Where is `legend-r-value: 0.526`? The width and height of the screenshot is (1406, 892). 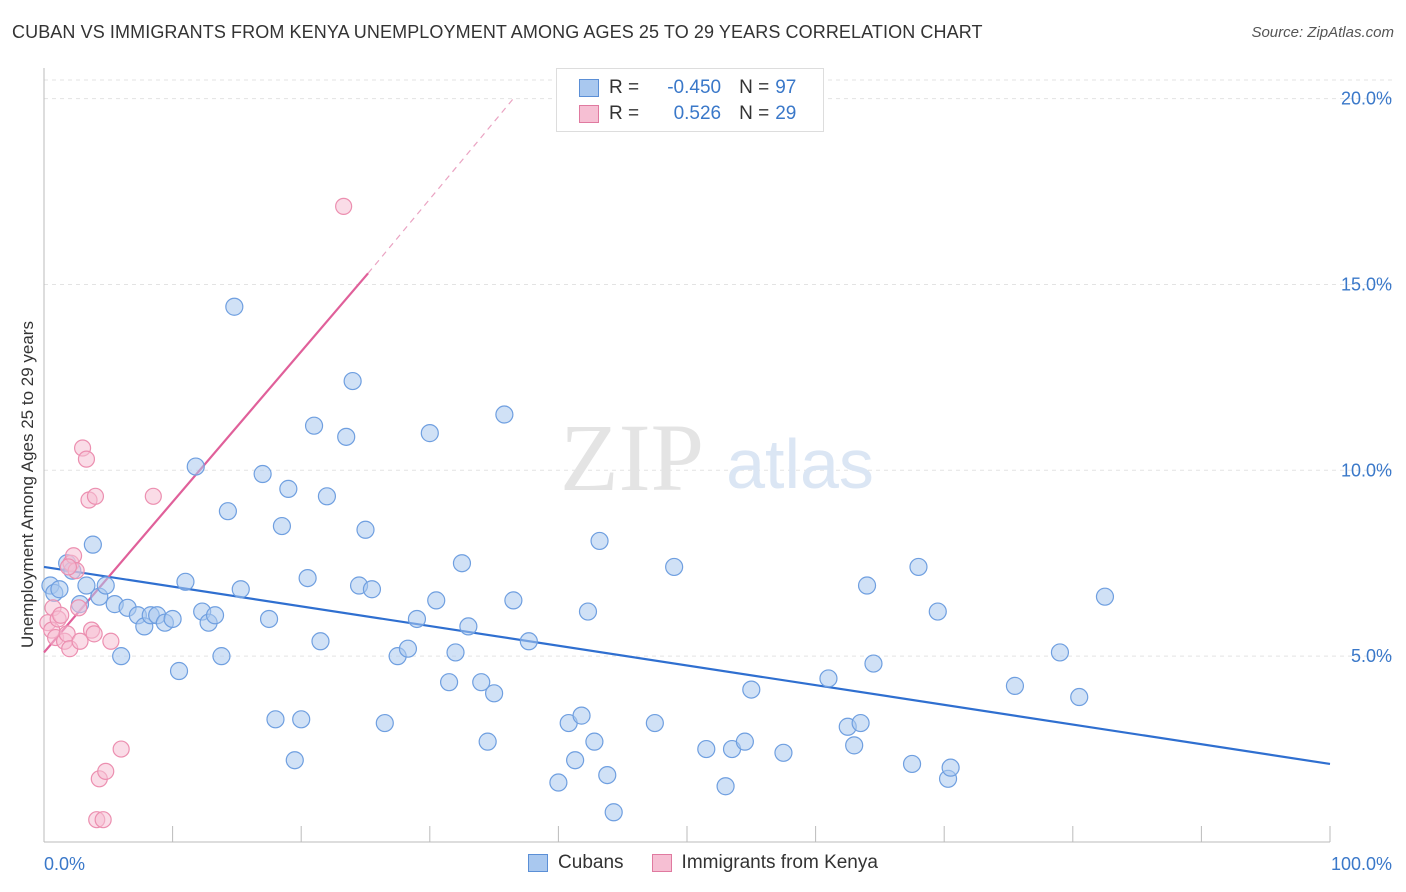 legend-r-value: 0.526 is located at coordinates (697, 113).